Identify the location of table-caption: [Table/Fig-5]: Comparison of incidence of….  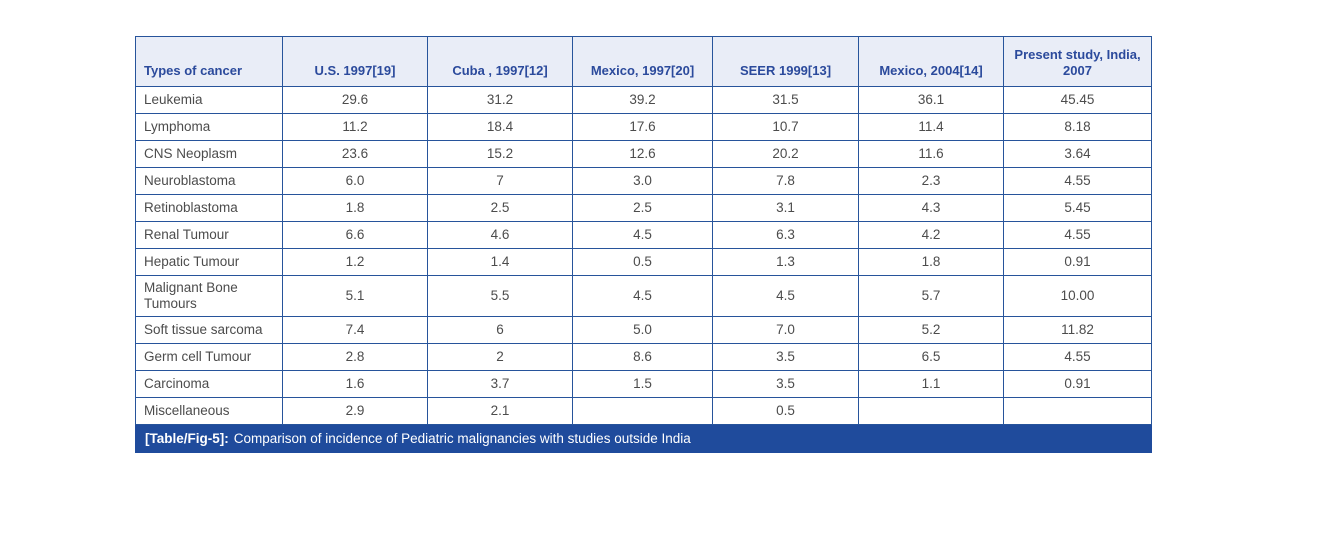
(643, 439).